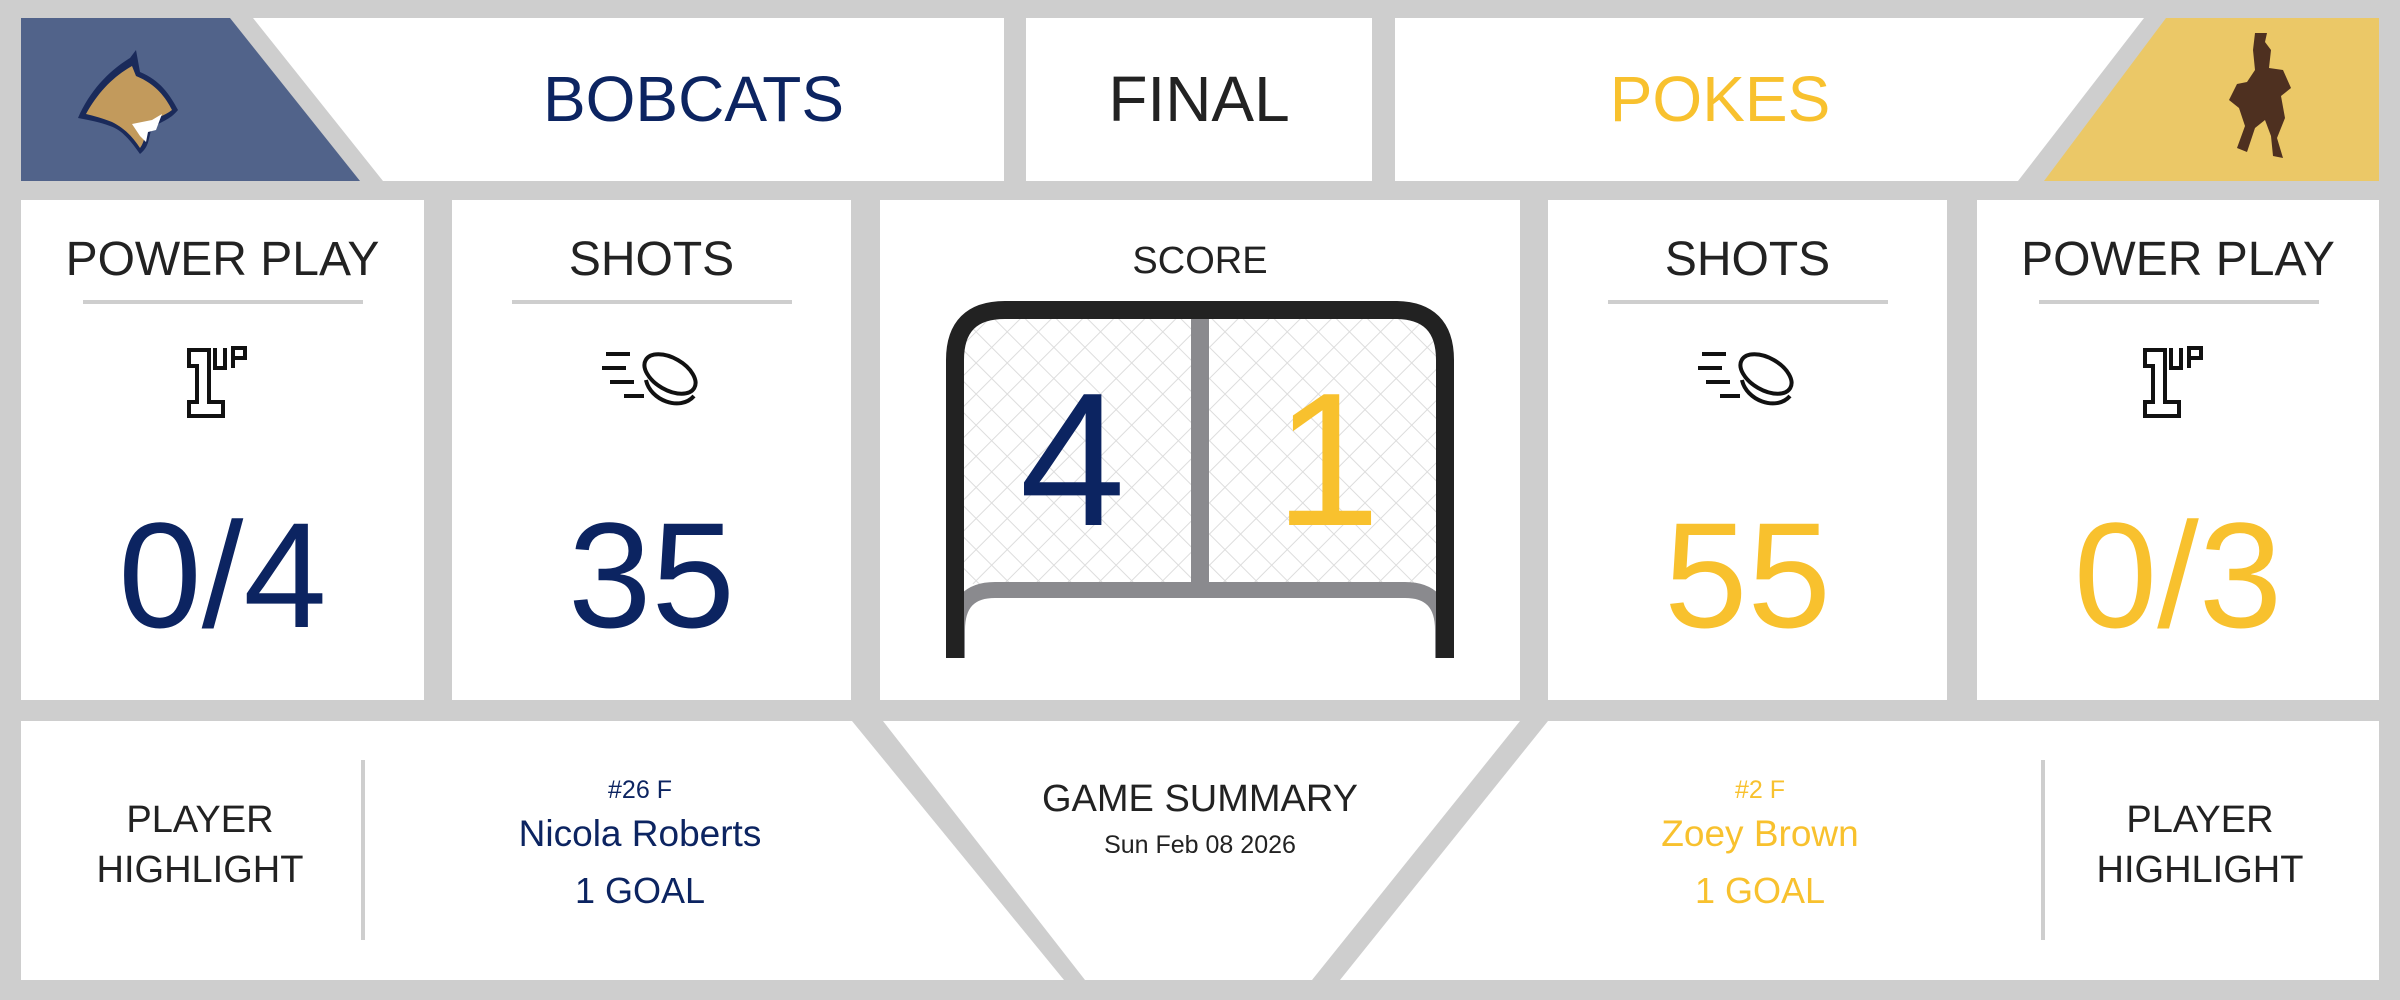 This screenshot has width=2400, height=1000. What do you see at coordinates (2200, 845) in the screenshot?
I see `away-highlight-label: PLAYER HIGHLIGHT` at bounding box center [2200, 845].